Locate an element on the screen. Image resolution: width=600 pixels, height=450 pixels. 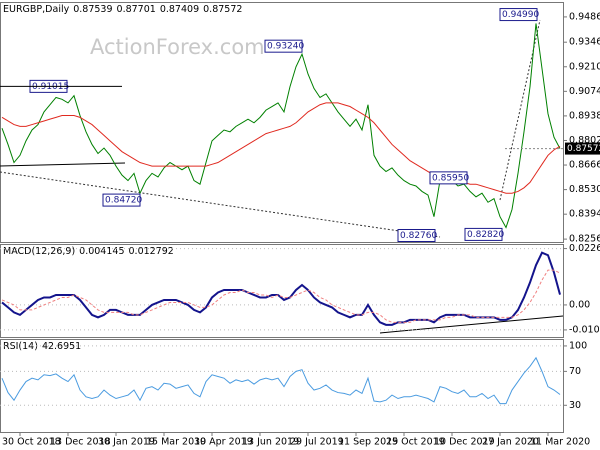
low-value: 0.87409 is located at coordinates (179, 9).